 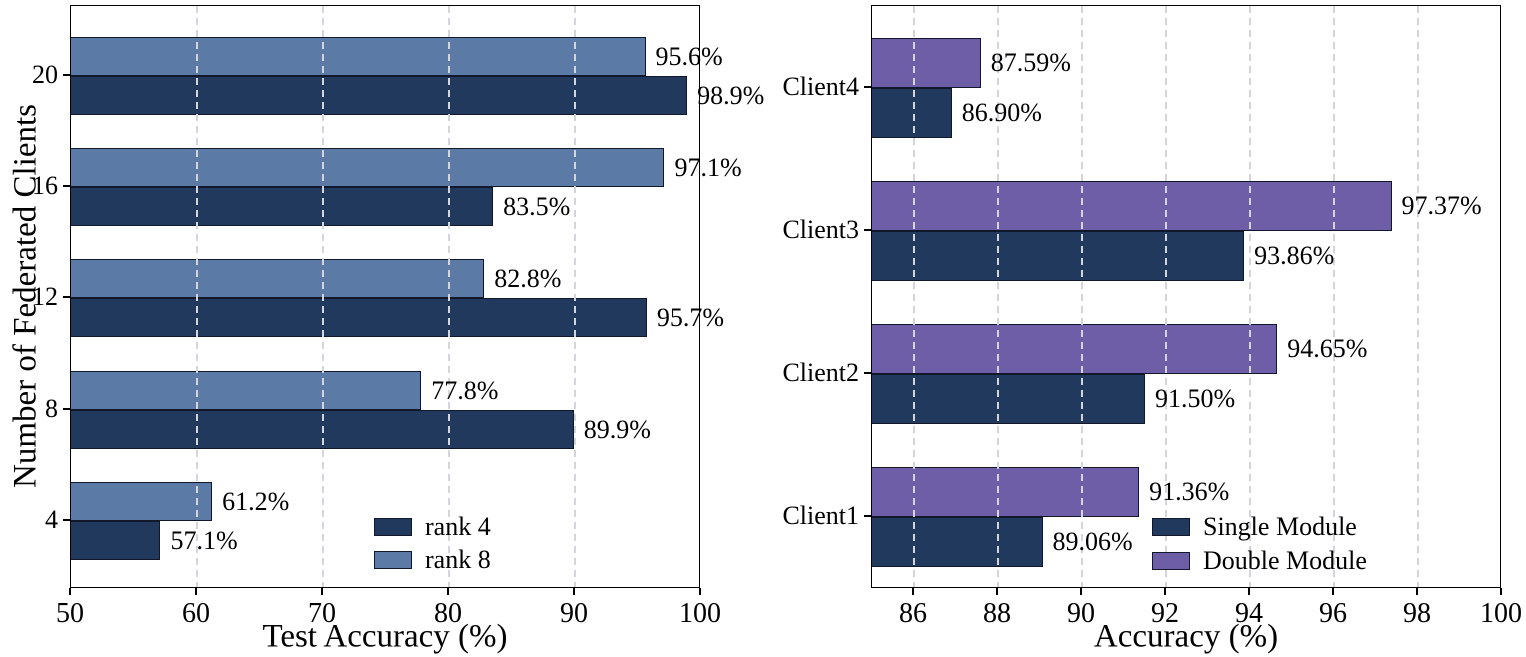 I want to click on y-tick-label-client3: Client3, so click(x=820, y=229).